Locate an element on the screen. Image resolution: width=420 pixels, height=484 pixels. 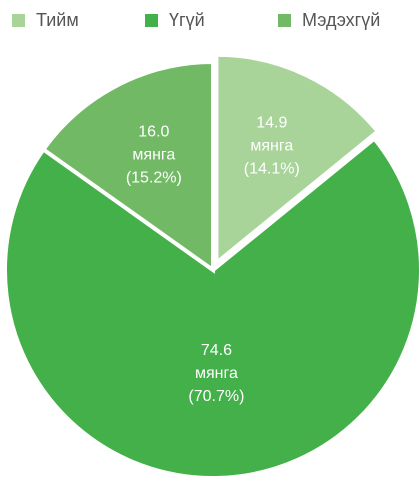
data-label: 14.9 is located at coordinates (271, 123).